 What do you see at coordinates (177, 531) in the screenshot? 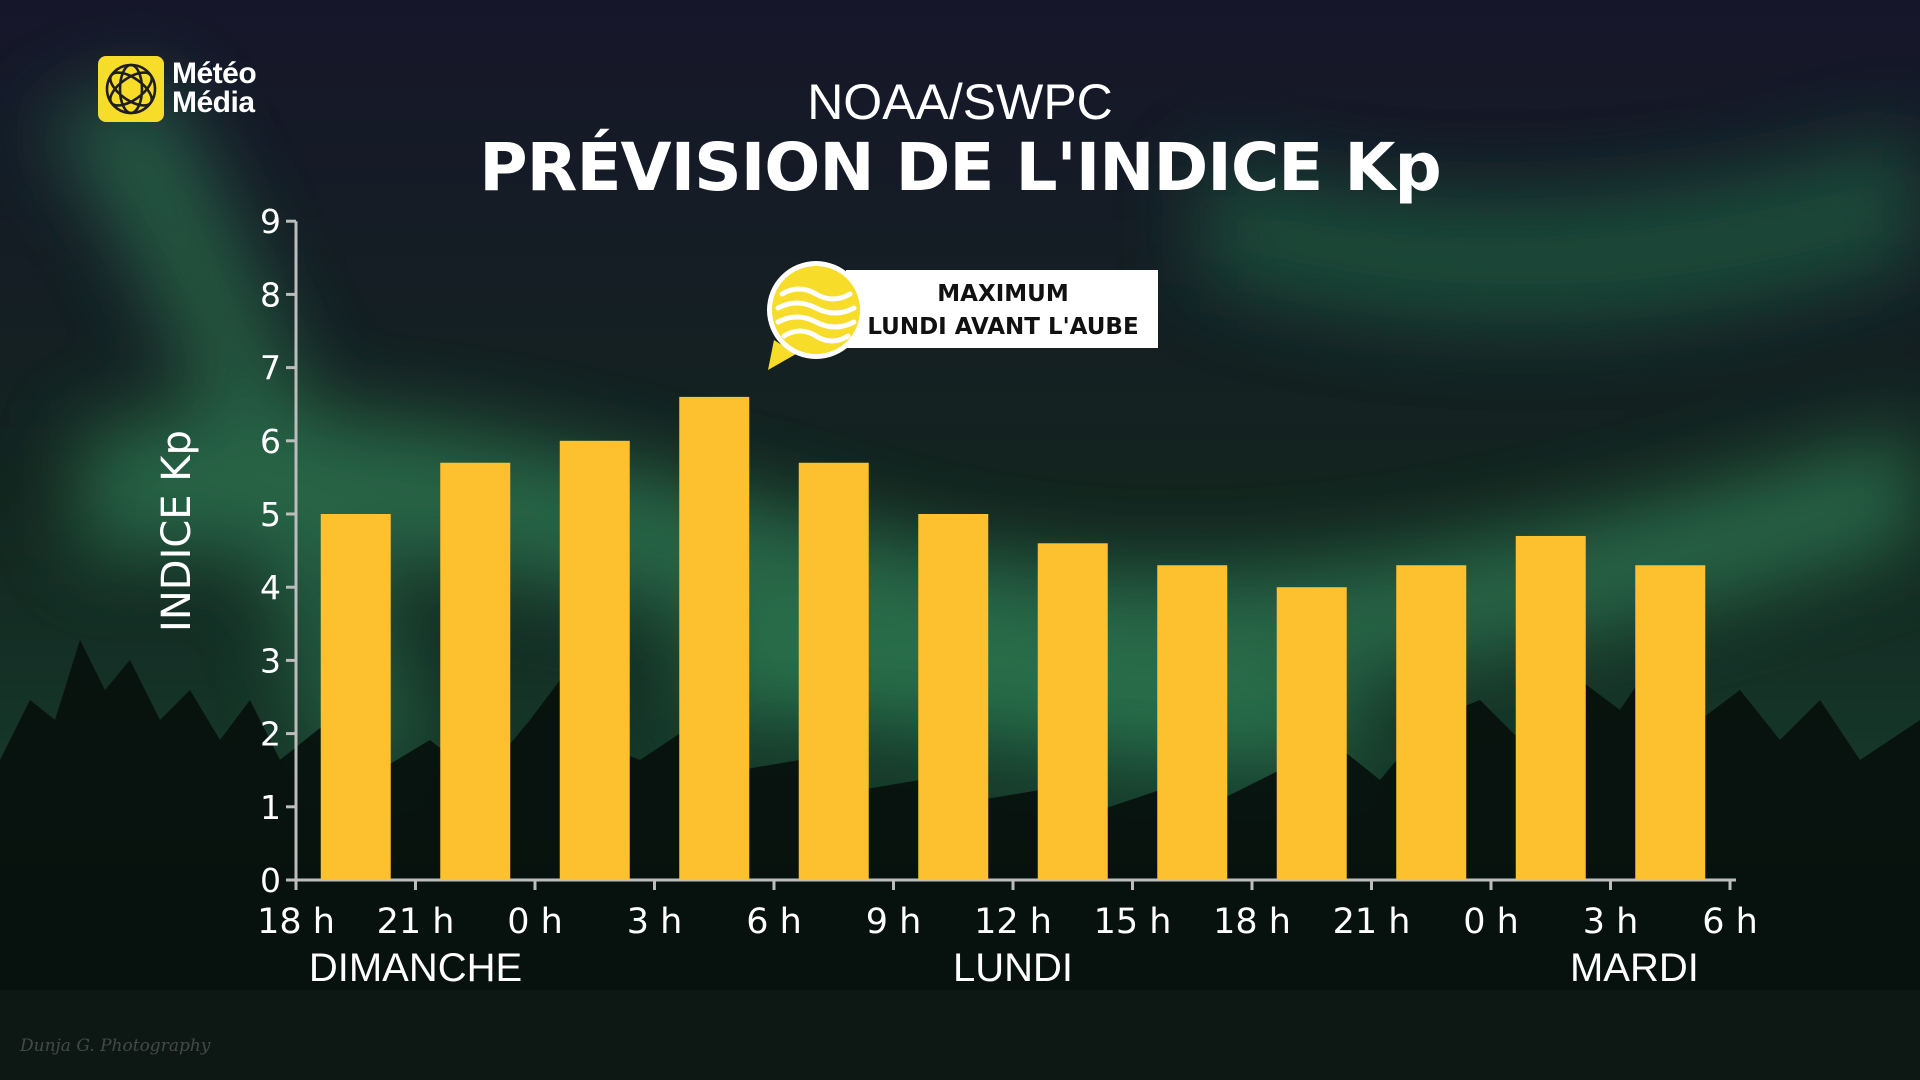
I see `y-axis-label: INDICE Kp` at bounding box center [177, 531].